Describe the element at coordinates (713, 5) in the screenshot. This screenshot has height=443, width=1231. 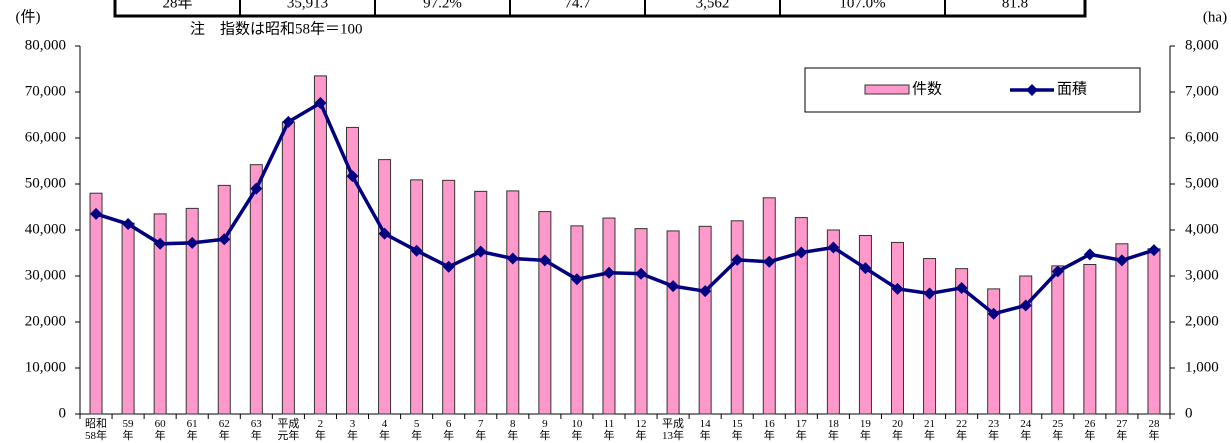
I see `table-cell: 3,562` at that location.